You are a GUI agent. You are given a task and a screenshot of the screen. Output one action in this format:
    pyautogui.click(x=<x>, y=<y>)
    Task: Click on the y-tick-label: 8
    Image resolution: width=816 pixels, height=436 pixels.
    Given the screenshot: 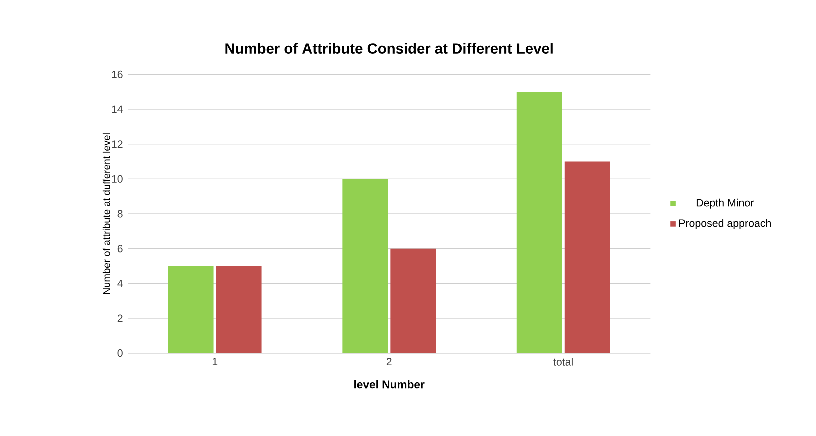 What is the action you would take?
    pyautogui.click(x=120, y=214)
    